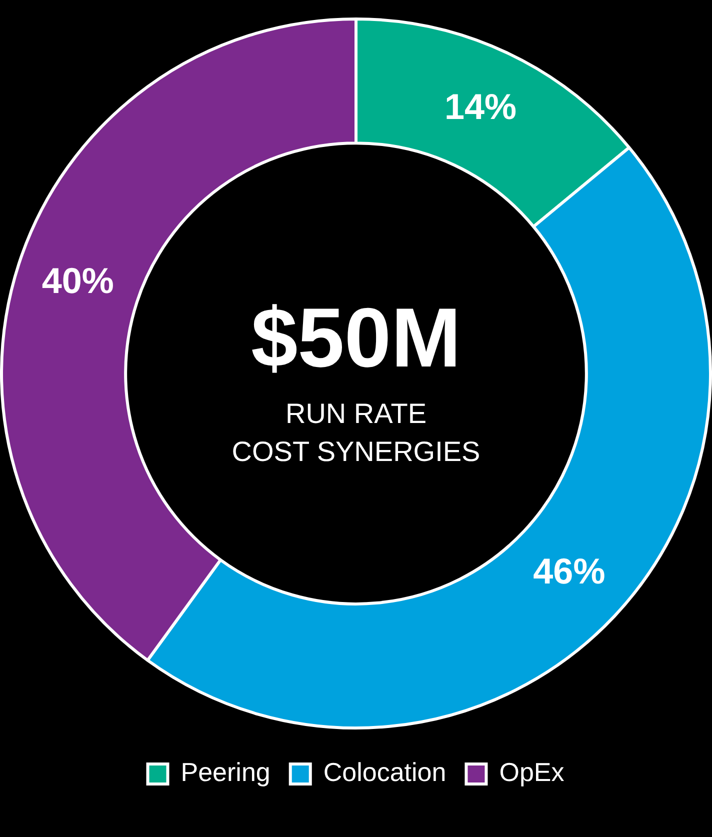  Describe the element at coordinates (356, 414) in the screenshot. I see `text: RUN RATE` at that location.